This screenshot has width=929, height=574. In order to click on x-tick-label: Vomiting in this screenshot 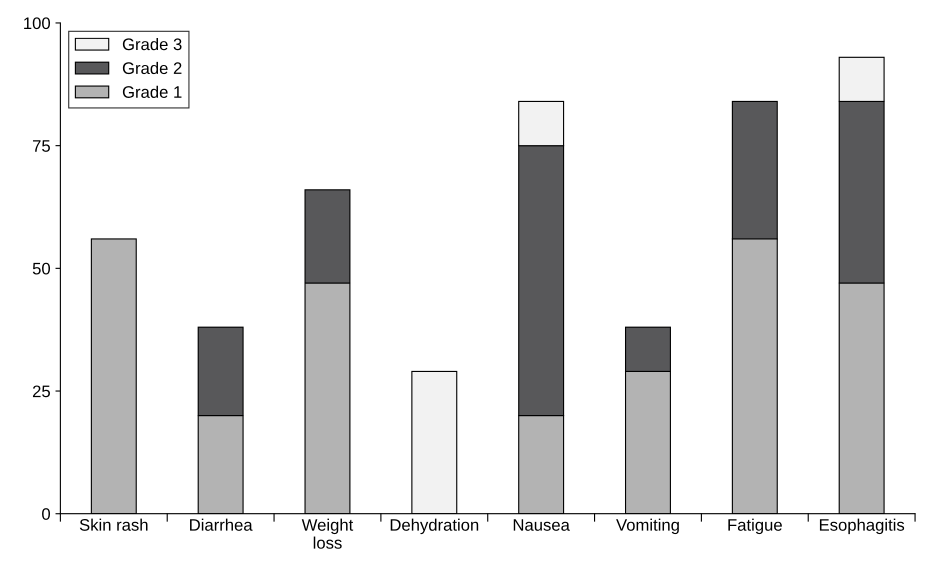, I will do `click(647, 526)`.